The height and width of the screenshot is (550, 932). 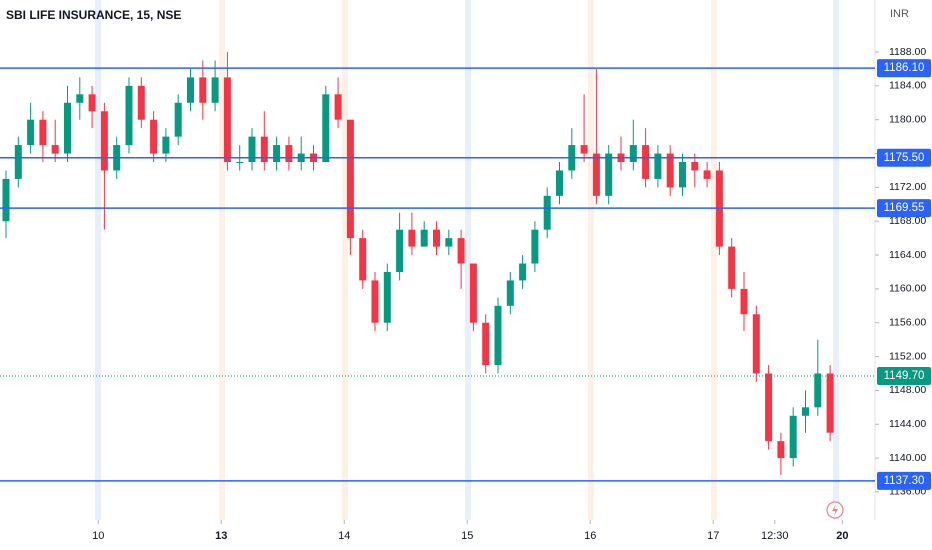 What do you see at coordinates (907, 221) in the screenshot?
I see `y-tick-label: 1168.00` at bounding box center [907, 221].